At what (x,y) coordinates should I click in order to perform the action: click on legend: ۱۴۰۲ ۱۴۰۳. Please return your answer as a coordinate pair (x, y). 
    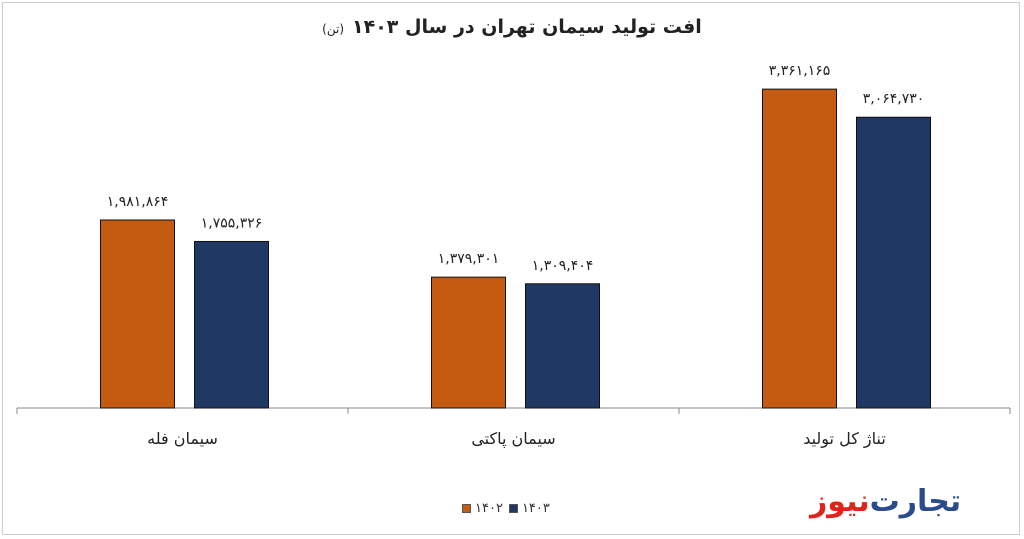
    Looking at the image, I should click on (506, 508).